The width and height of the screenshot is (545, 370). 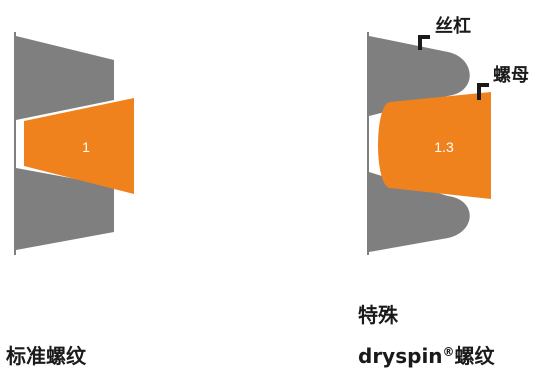 What do you see at coordinates (453, 26) in the screenshot?
I see `screw-callout-label: 丝杠` at bounding box center [453, 26].